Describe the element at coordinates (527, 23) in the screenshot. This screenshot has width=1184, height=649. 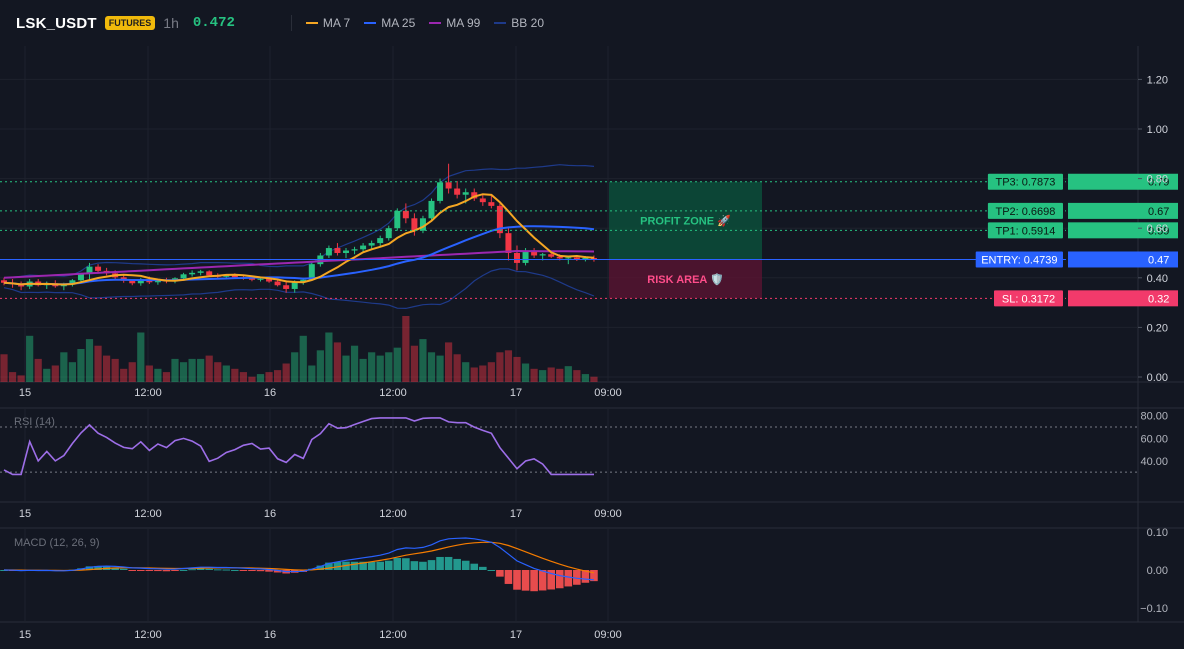
I see `legend-bb20-label: BB 20` at that location.